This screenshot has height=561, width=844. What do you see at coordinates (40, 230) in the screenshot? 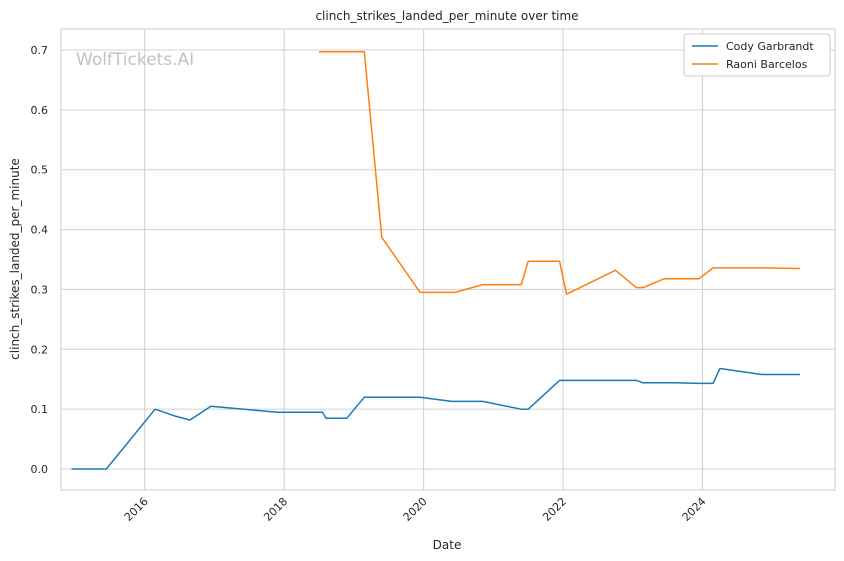
I see `y-tick-label: 0.4` at bounding box center [40, 230].